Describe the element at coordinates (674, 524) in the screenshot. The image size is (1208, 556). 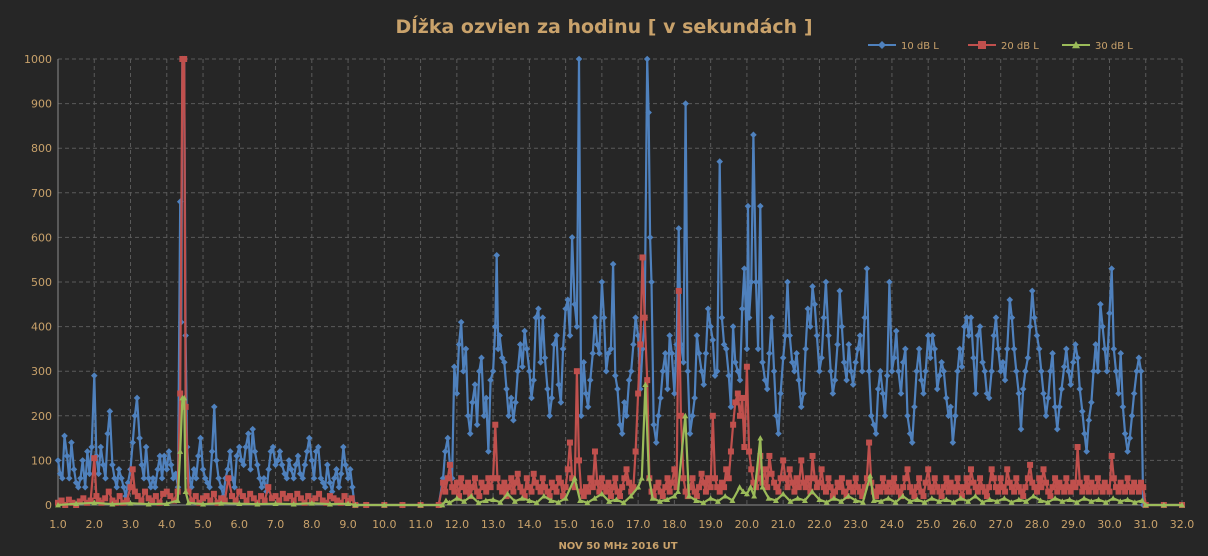
I see `x-tick-label: 18.0` at that location.